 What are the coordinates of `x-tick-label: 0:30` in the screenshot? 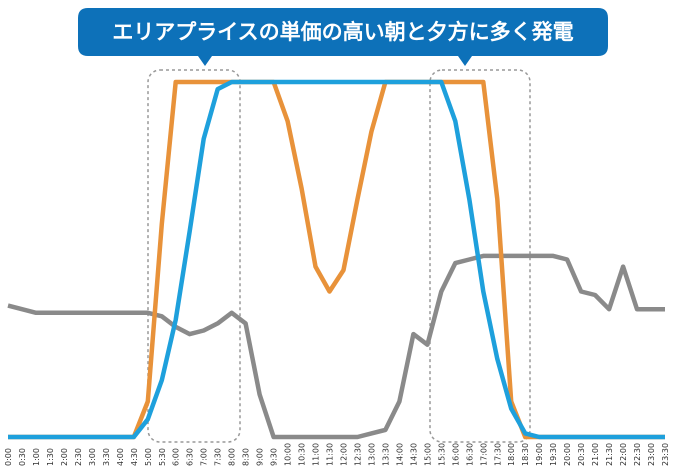 It's located at (22, 457).